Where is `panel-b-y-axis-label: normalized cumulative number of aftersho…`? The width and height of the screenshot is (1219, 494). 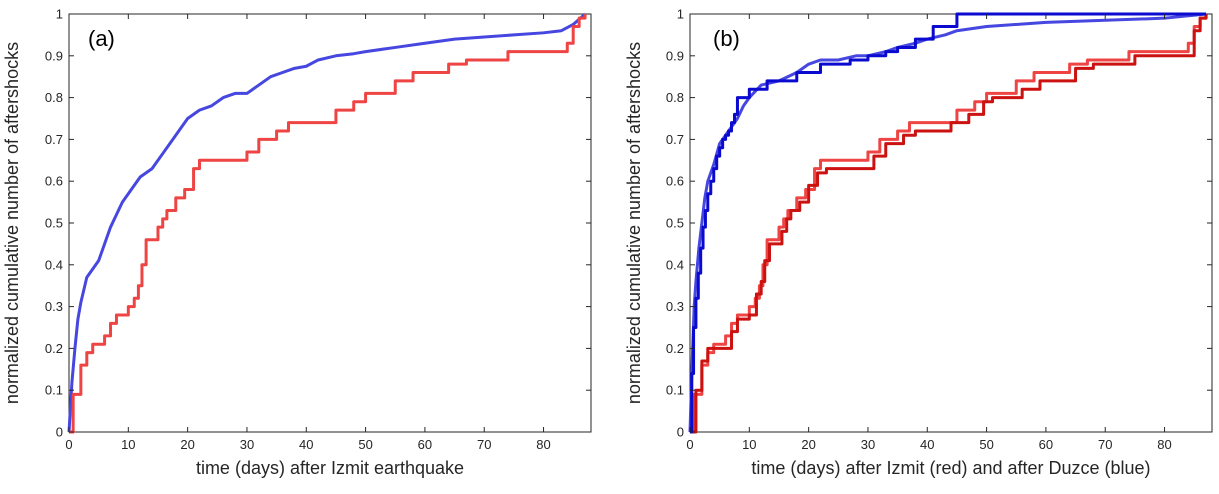
panel-b-y-axis-label: normalized cumulative number of aftersho… is located at coordinates (634, 223).